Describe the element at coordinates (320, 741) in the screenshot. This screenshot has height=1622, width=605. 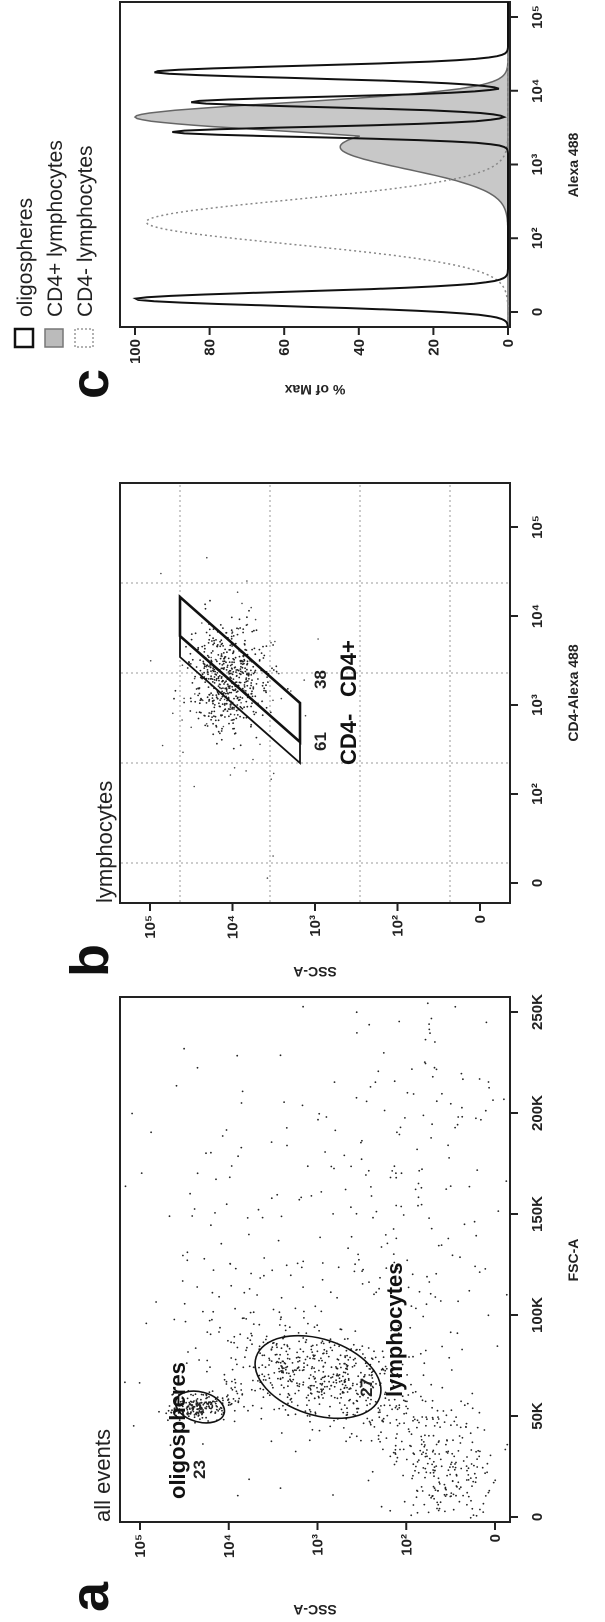
I see `cd4-negative-percent: 61` at that location.